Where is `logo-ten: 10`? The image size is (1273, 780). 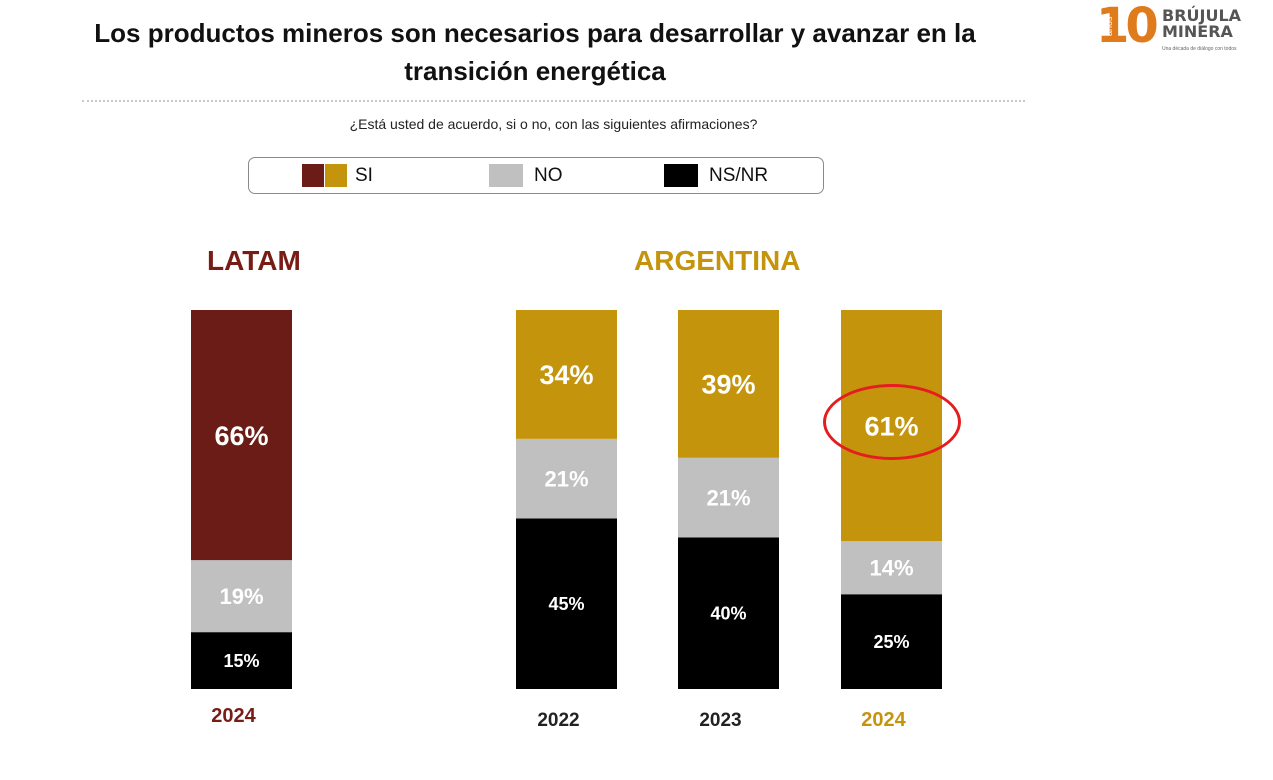 logo-ten: 10 is located at coordinates (1127, 27).